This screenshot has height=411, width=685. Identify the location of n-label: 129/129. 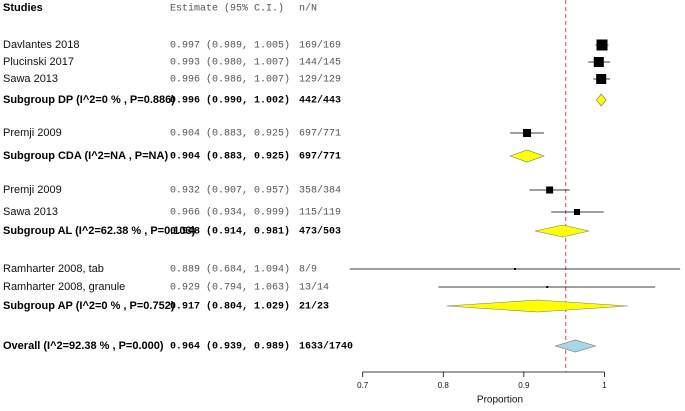
(320, 80).